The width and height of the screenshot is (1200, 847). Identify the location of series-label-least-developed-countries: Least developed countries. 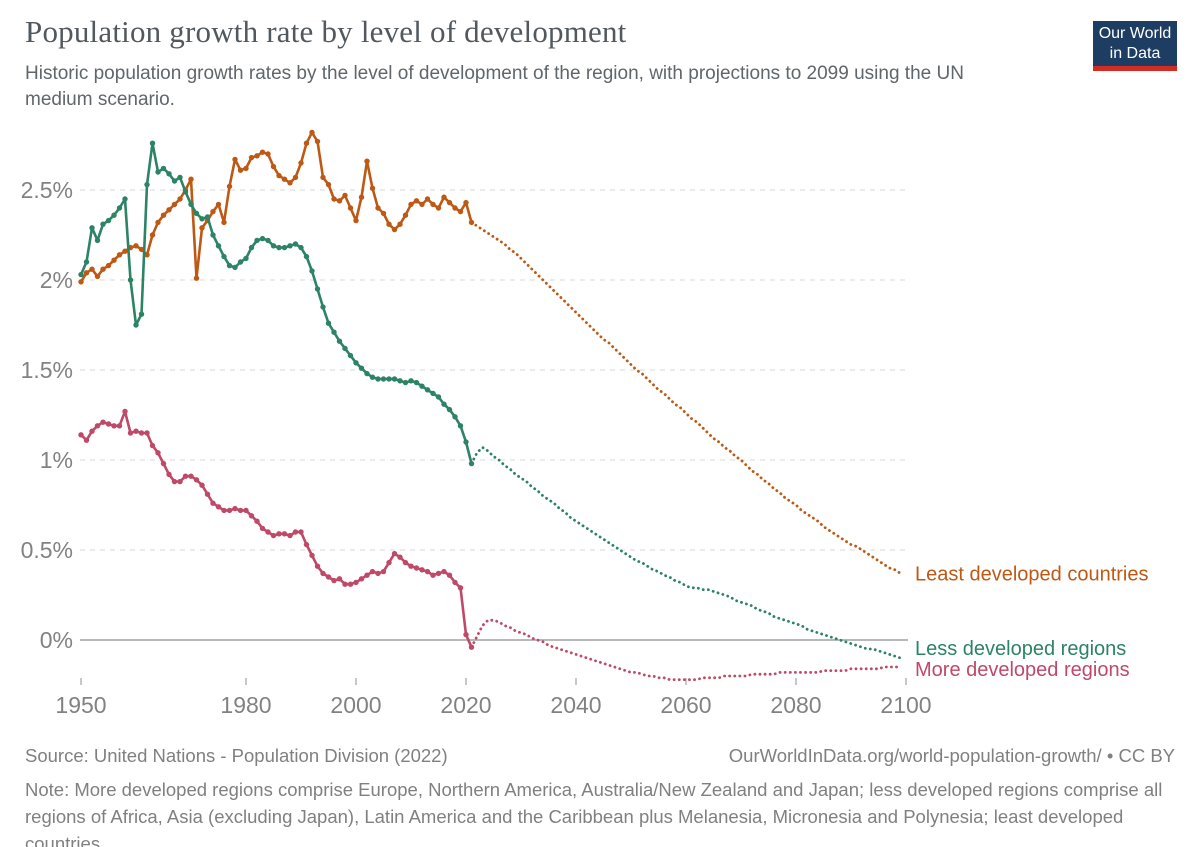
(1032, 574).